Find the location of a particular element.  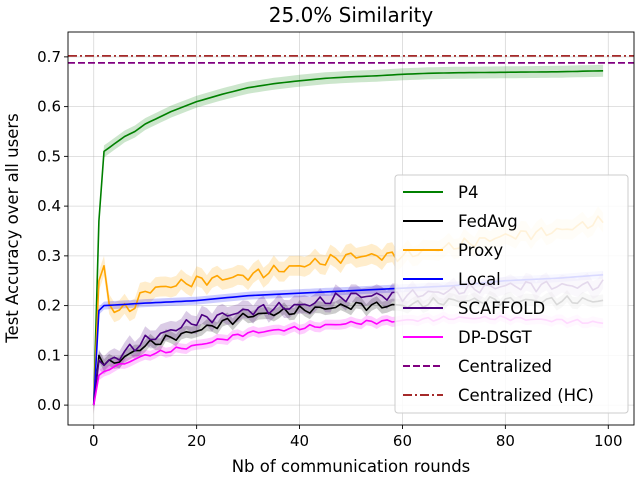

x-tick-label: 20 is located at coordinates (196, 441).